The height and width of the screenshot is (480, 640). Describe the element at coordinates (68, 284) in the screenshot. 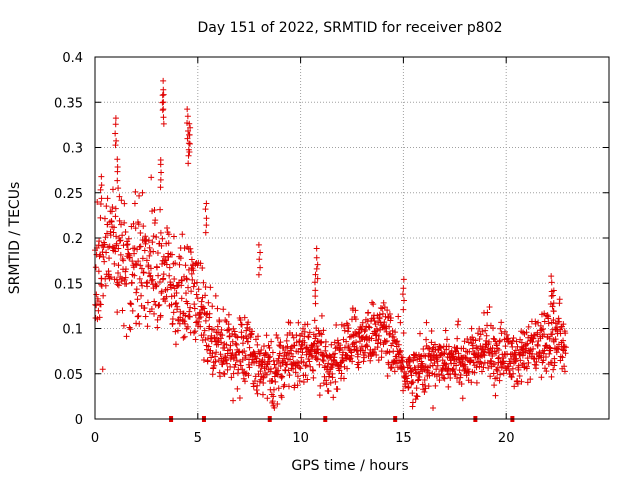

I see `y-tick-label: 0.15` at that location.